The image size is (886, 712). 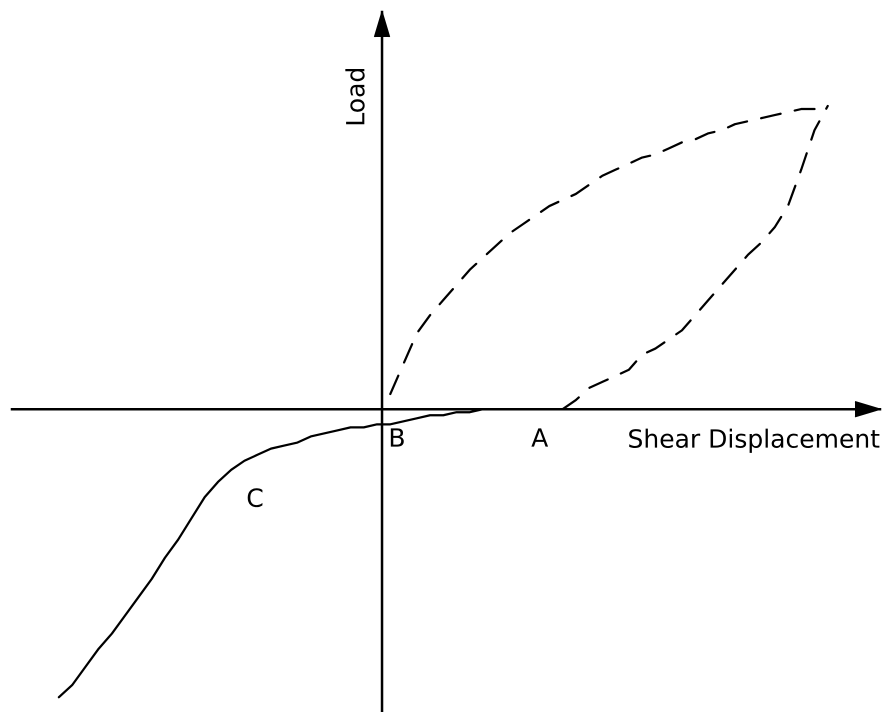 What do you see at coordinates (754, 440) in the screenshot?
I see `x-axis-title: Shear Displacement` at bounding box center [754, 440].